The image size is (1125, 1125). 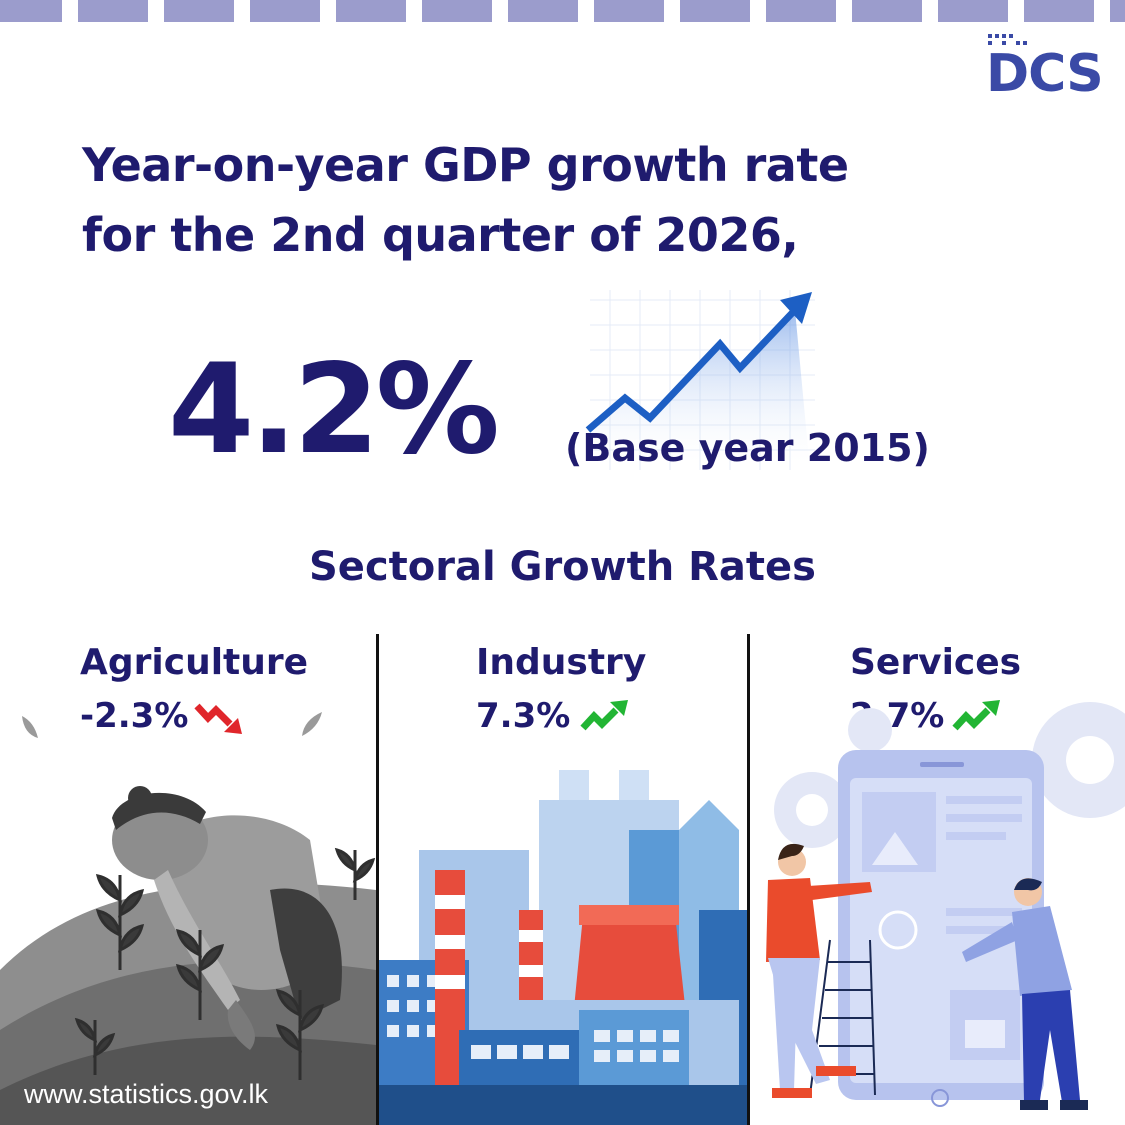 I want to click on sector-agriculture-value: -2.3%, so click(x=134, y=716).